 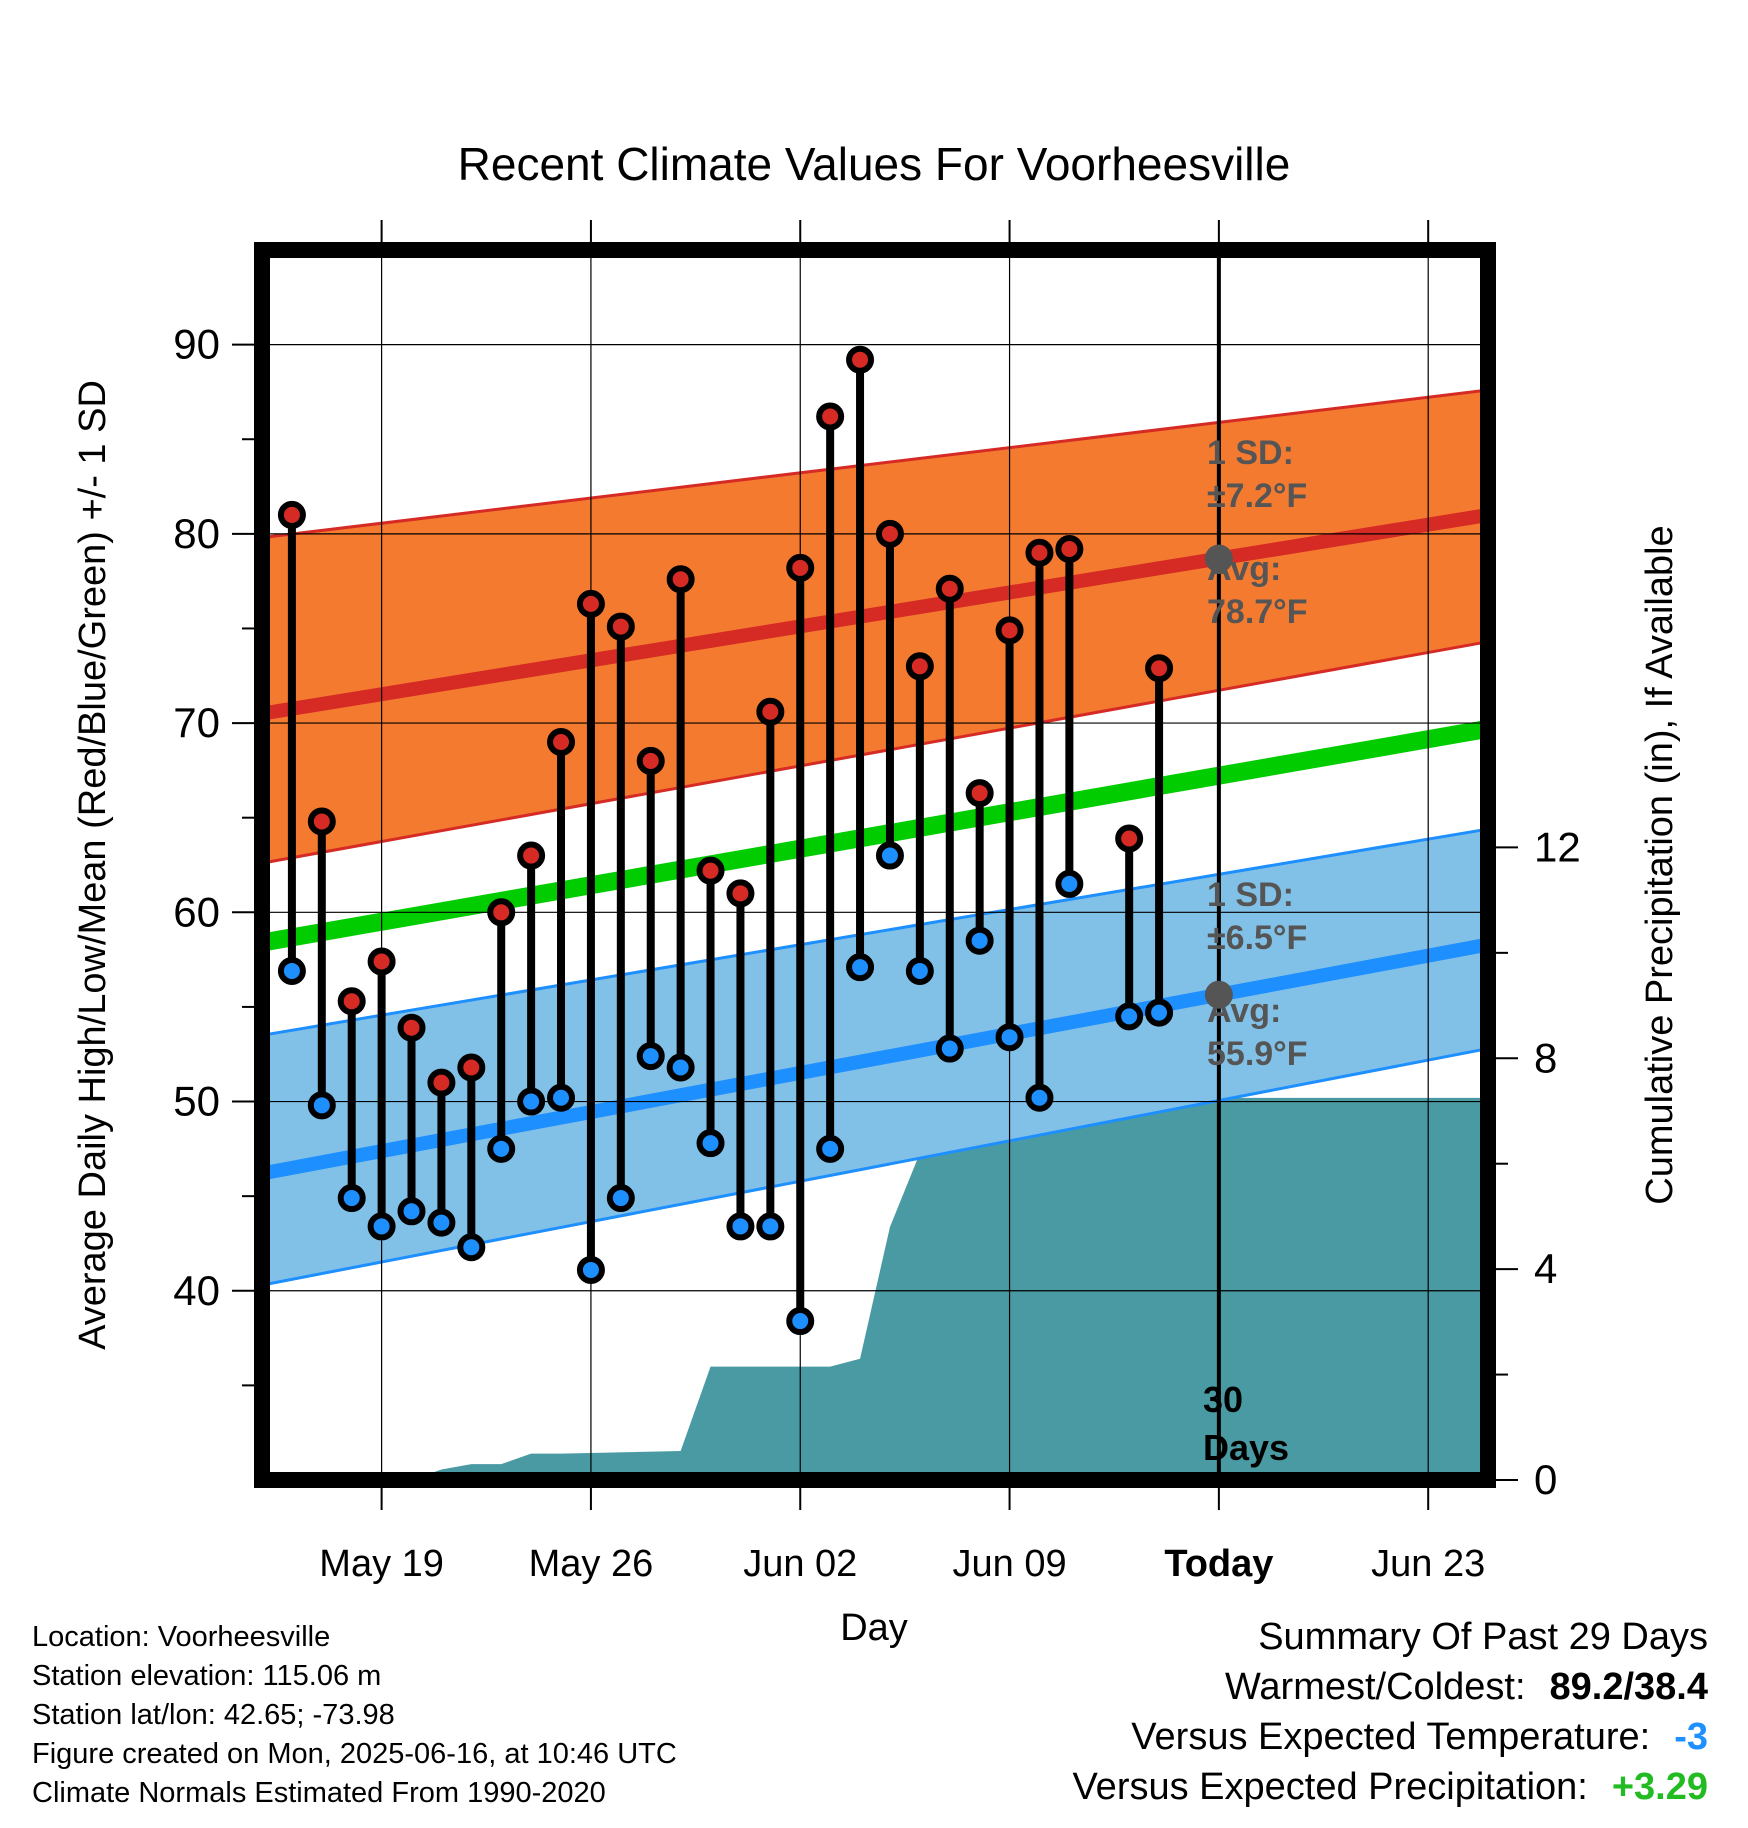 I want to click on summary-title: Summary Of Past 29 Days, so click(x=1483, y=1637).